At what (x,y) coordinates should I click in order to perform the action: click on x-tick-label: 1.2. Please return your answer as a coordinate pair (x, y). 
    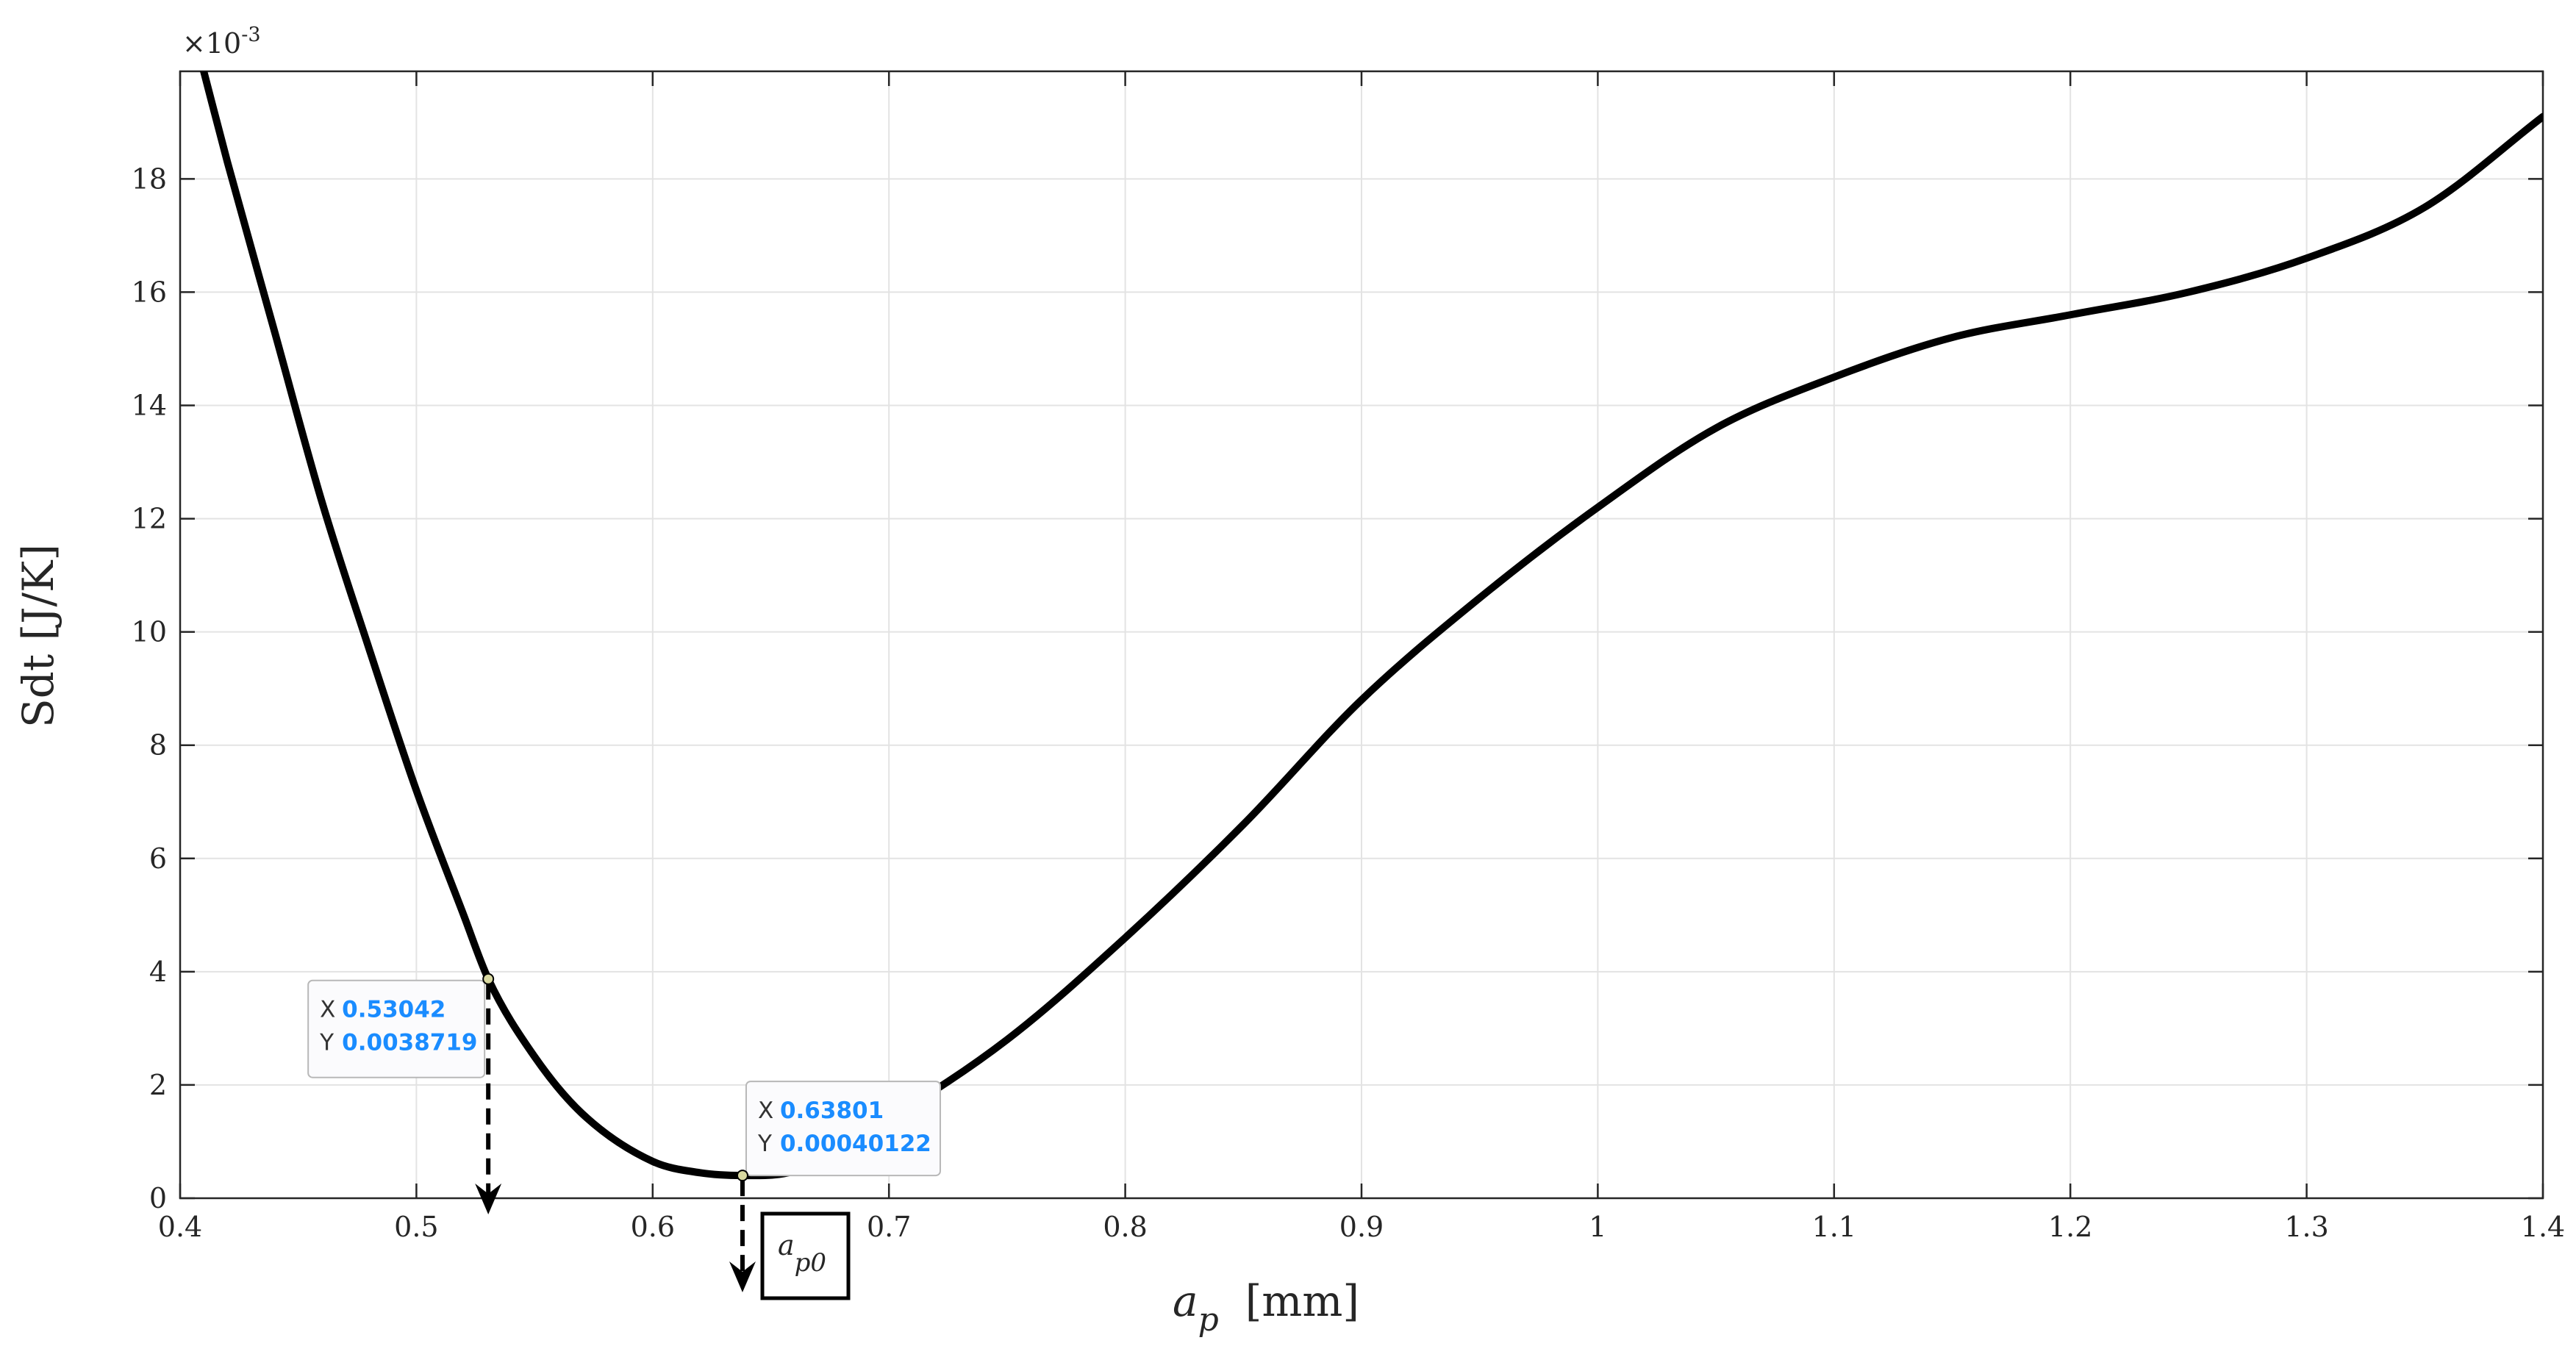
    Looking at the image, I should click on (2070, 1227).